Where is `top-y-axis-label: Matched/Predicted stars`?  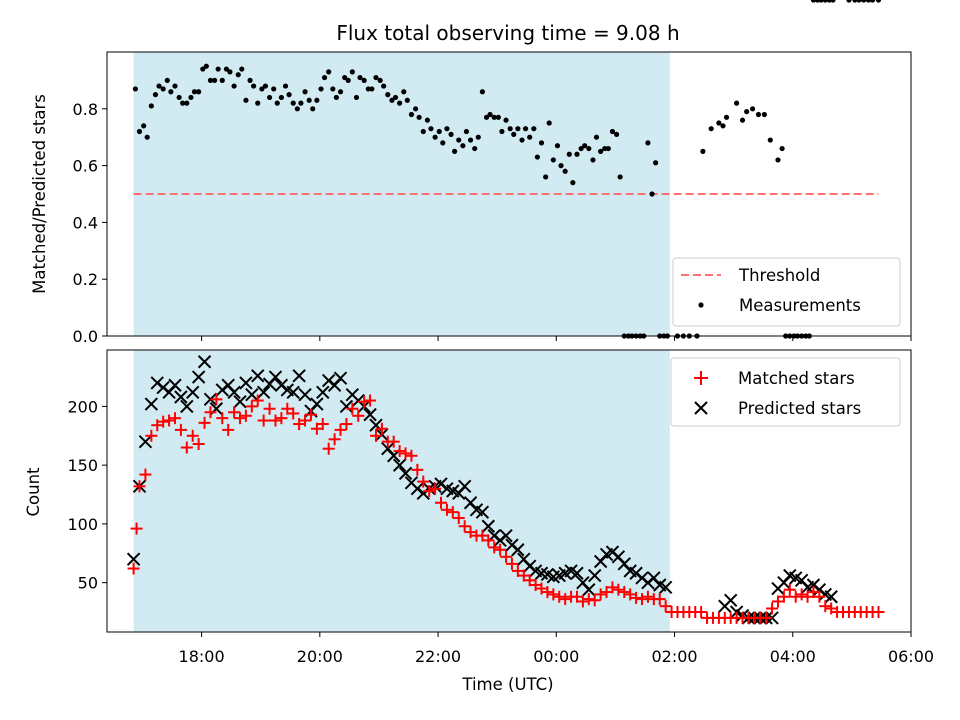 top-y-axis-label: Matched/Predicted stars is located at coordinates (39, 194).